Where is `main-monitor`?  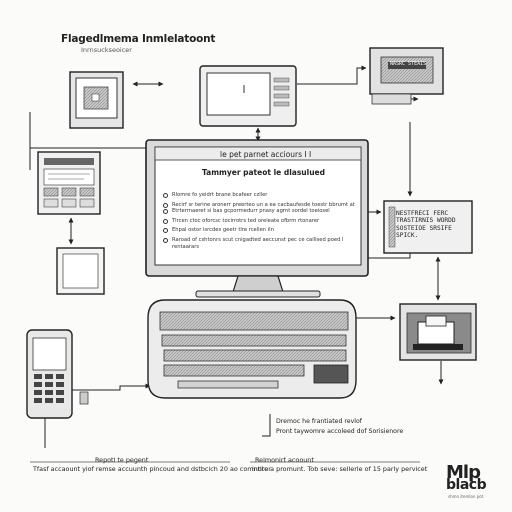 main-monitor is located at coordinates (257, 218).